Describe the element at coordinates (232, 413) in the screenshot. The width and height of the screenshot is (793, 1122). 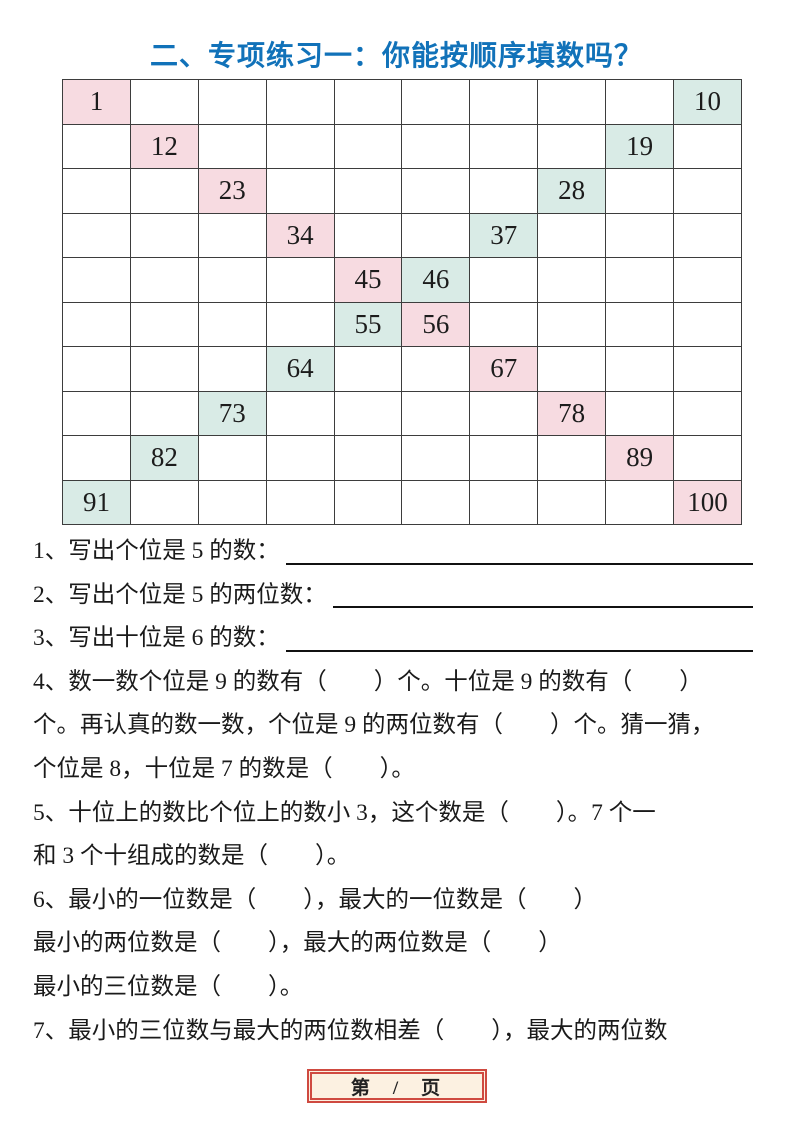
I see `grid-cell-filled: 73` at that location.